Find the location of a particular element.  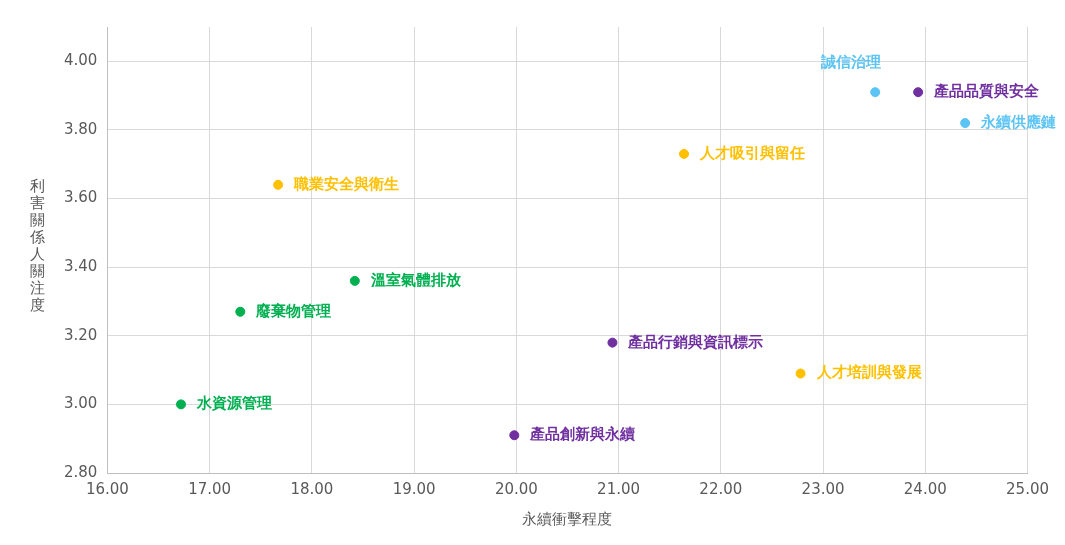

x-tick-label: 16.00 is located at coordinates (107, 488).